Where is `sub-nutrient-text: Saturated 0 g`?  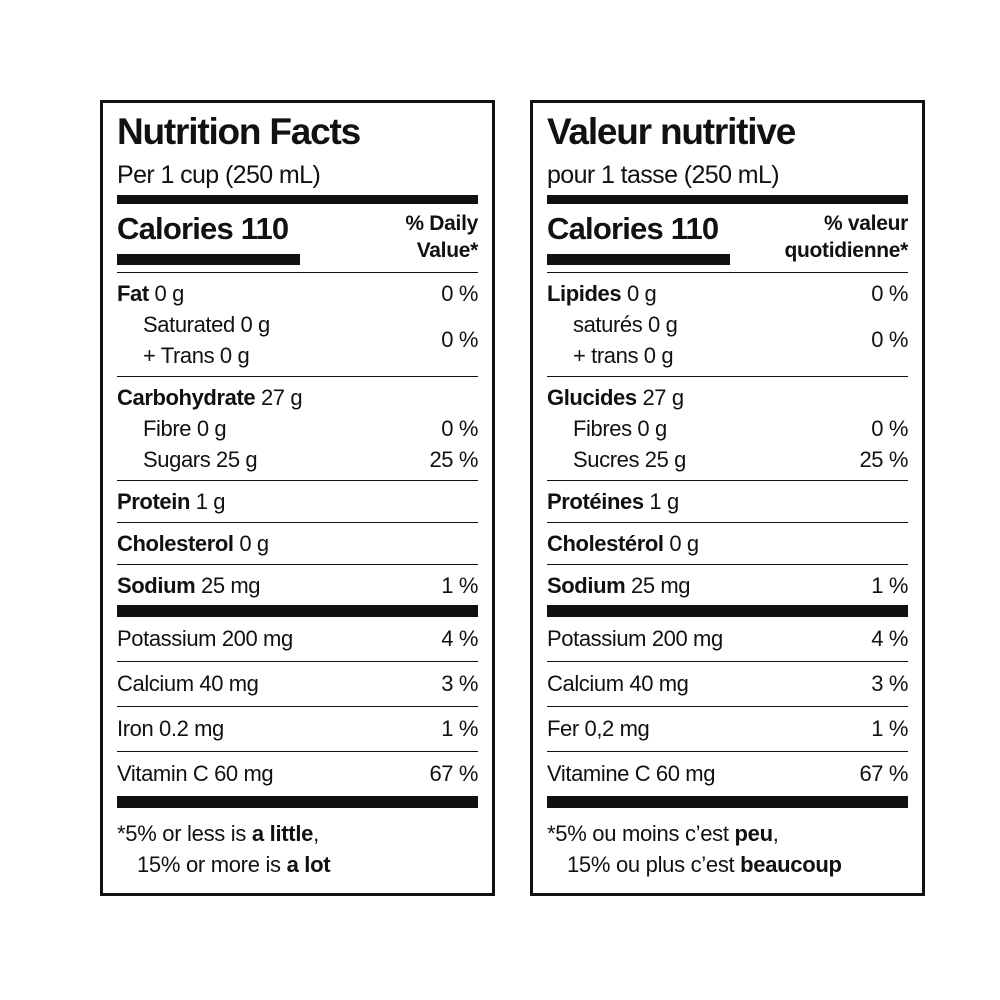 sub-nutrient-text: Saturated 0 g is located at coordinates (206, 324).